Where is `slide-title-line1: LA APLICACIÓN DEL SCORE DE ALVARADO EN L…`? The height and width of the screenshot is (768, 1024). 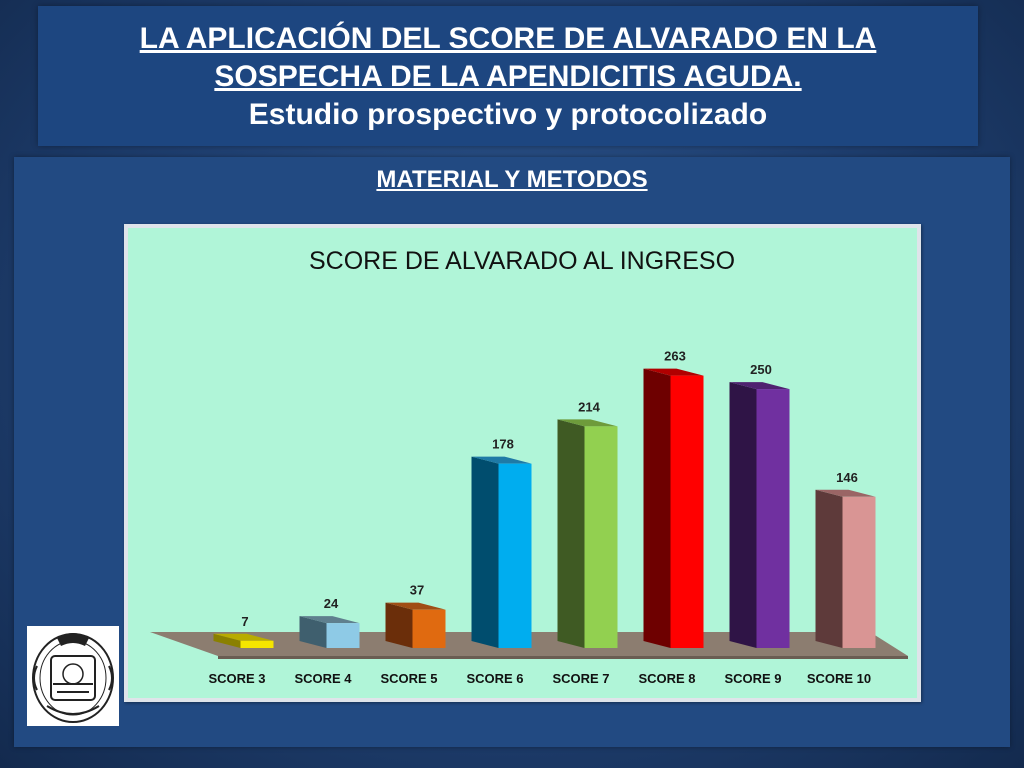
slide-title-line1: LA APLICACIÓN DEL SCORE DE ALVARADO EN L… is located at coordinates (508, 38).